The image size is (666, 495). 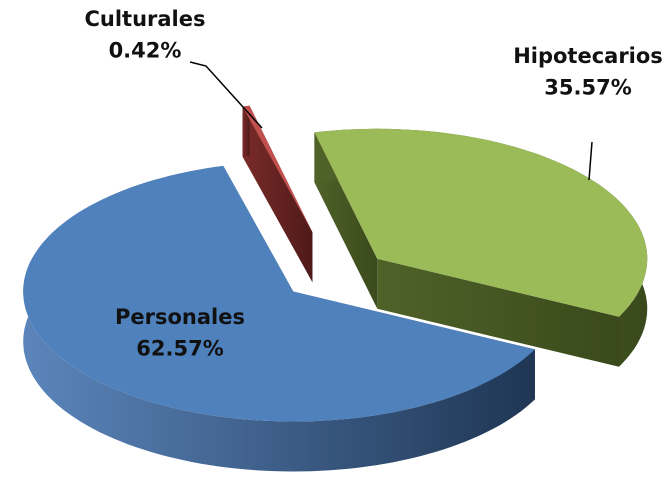 I want to click on value-label: 62.57%, so click(x=179, y=349).